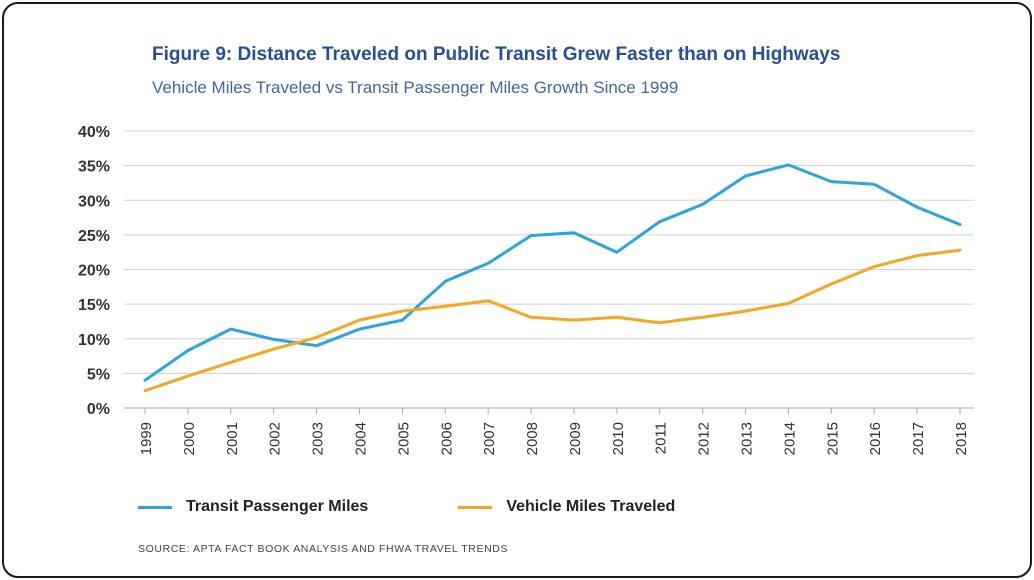  What do you see at coordinates (360, 438) in the screenshot?
I see `x-tick-label: 2004` at bounding box center [360, 438].